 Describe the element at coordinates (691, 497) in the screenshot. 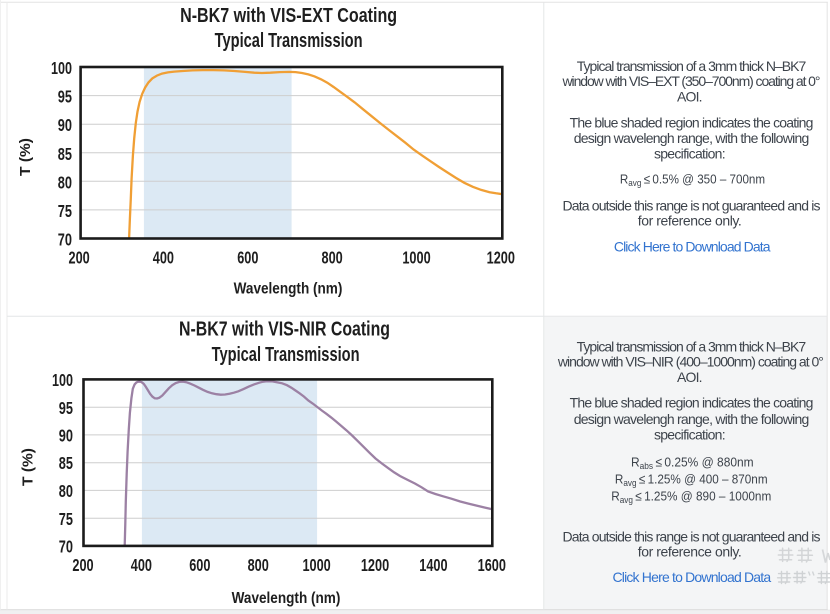

I see `svg-text: Ravg ≤ 1.25% @ 890 – 1000nm` at that location.